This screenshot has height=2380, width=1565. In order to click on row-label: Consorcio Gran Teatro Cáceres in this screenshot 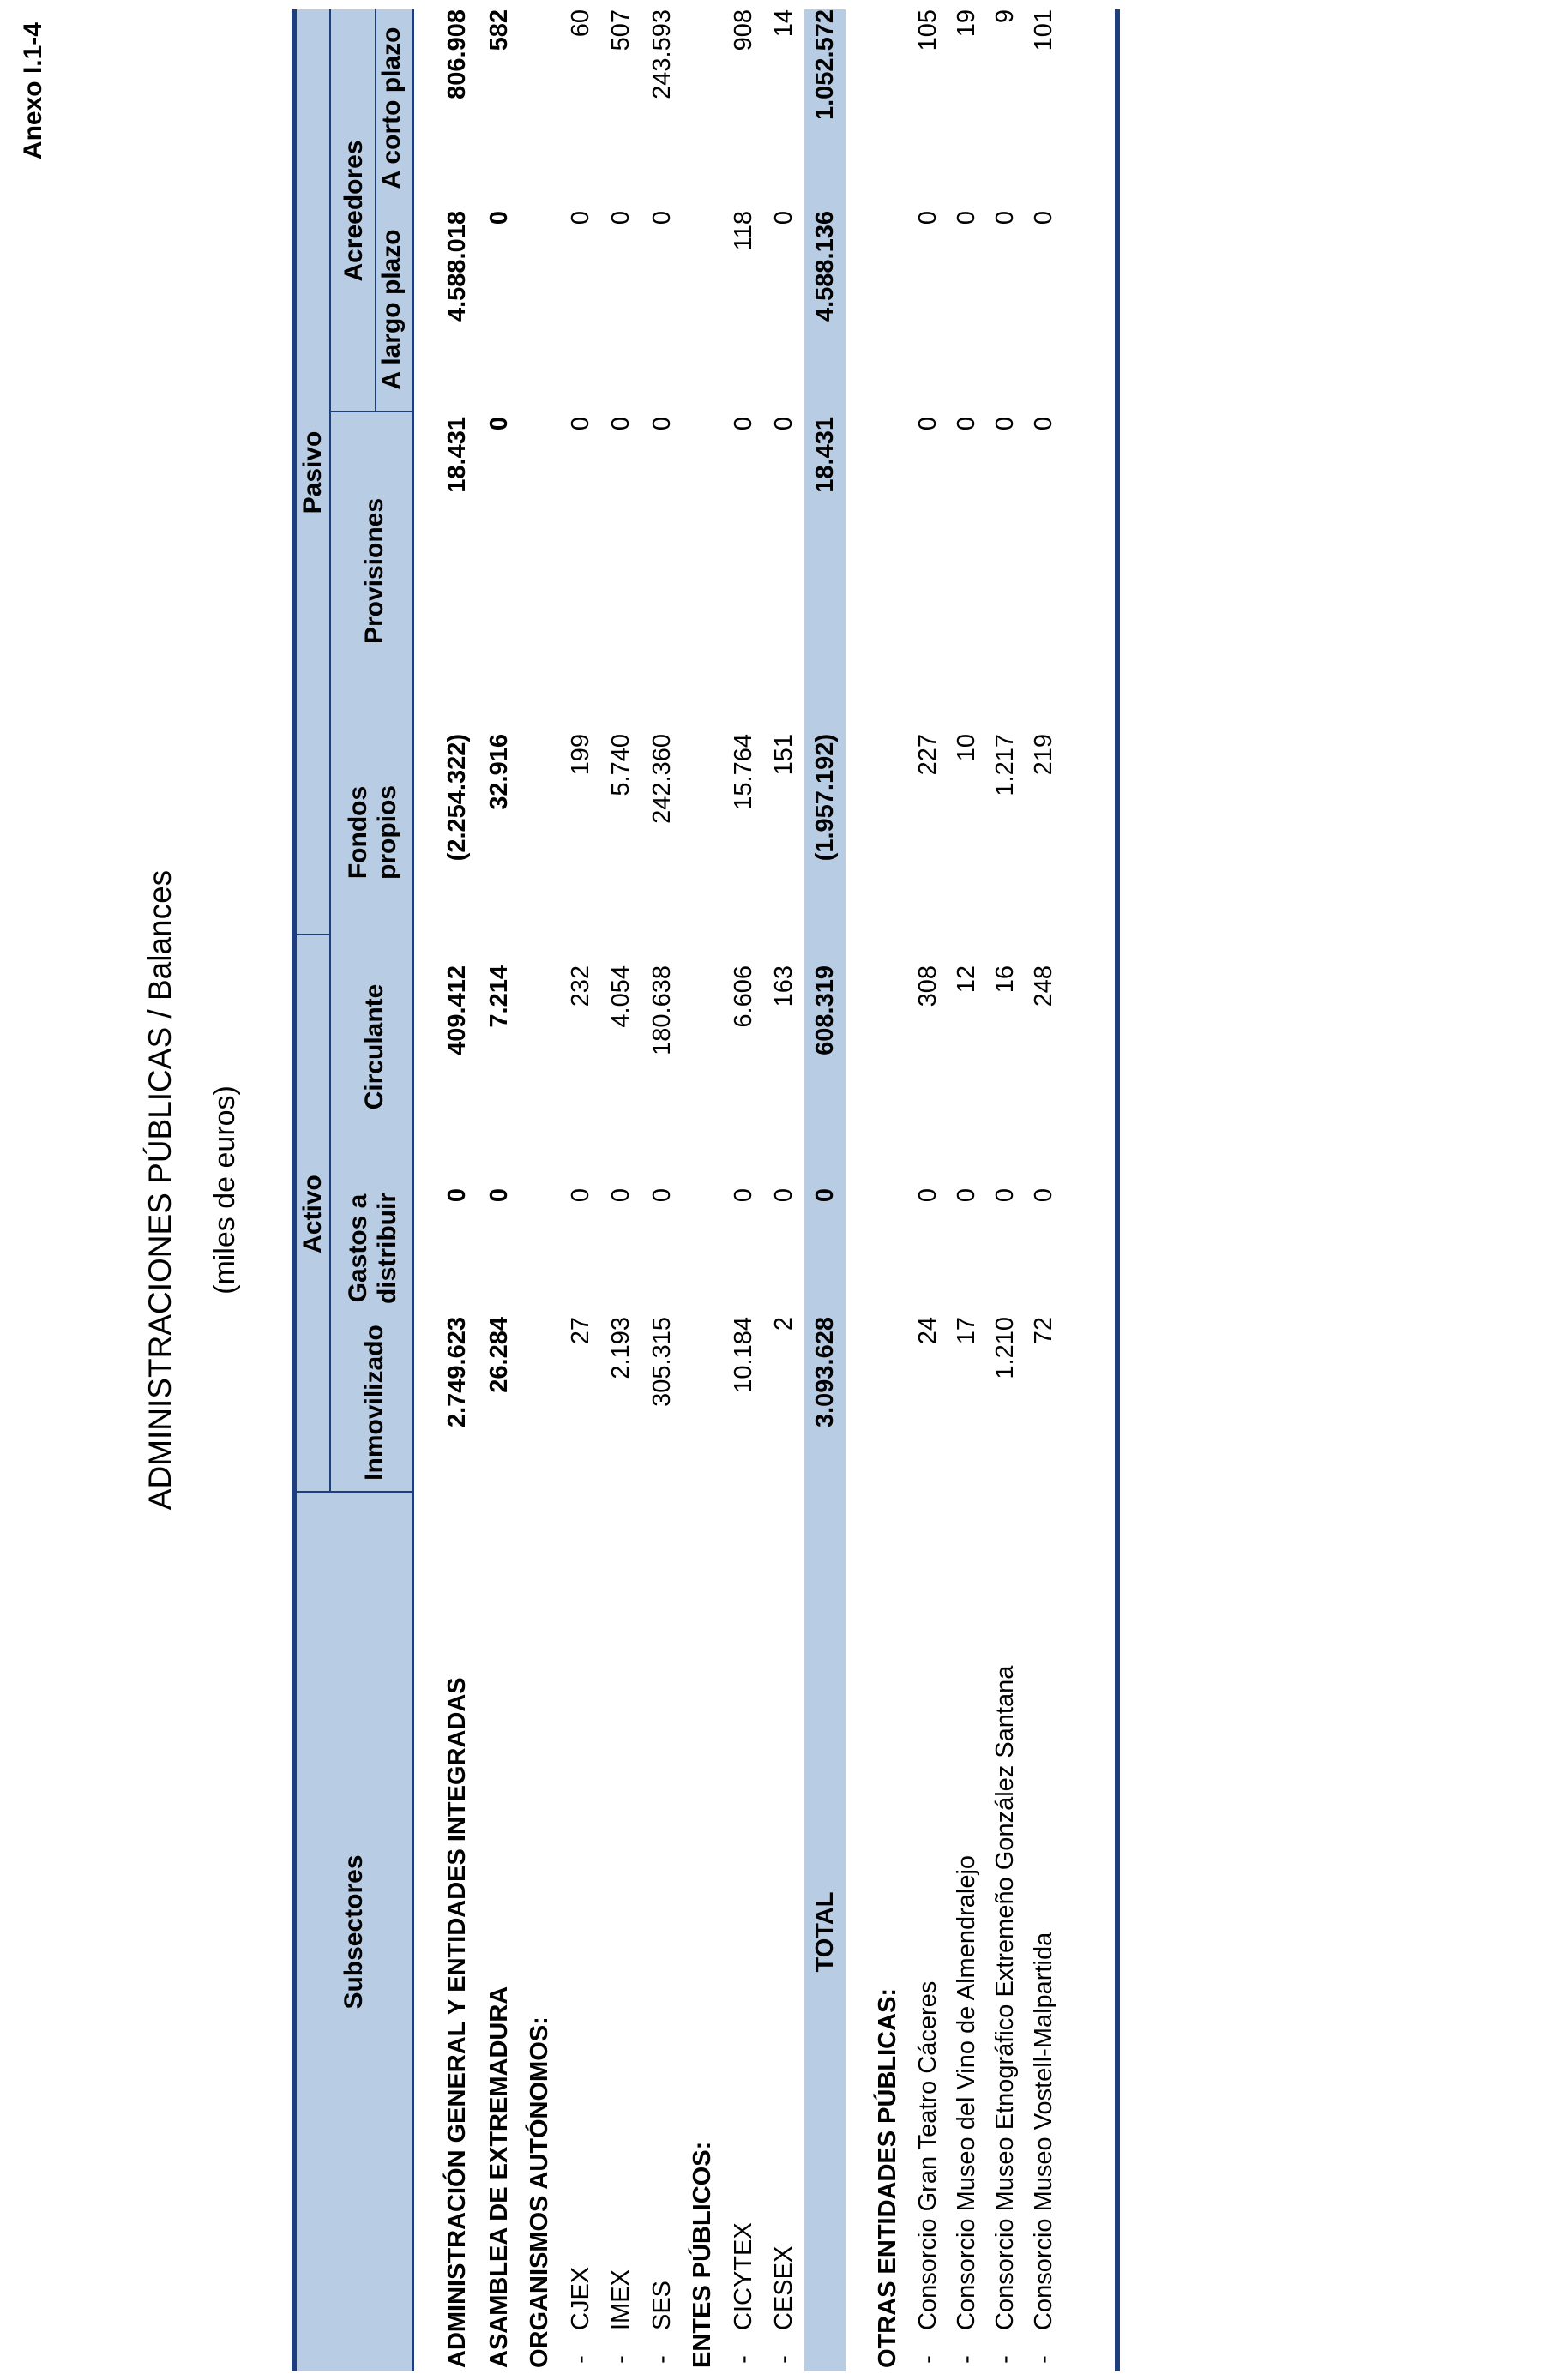, I will do `click(928, 2155)`.